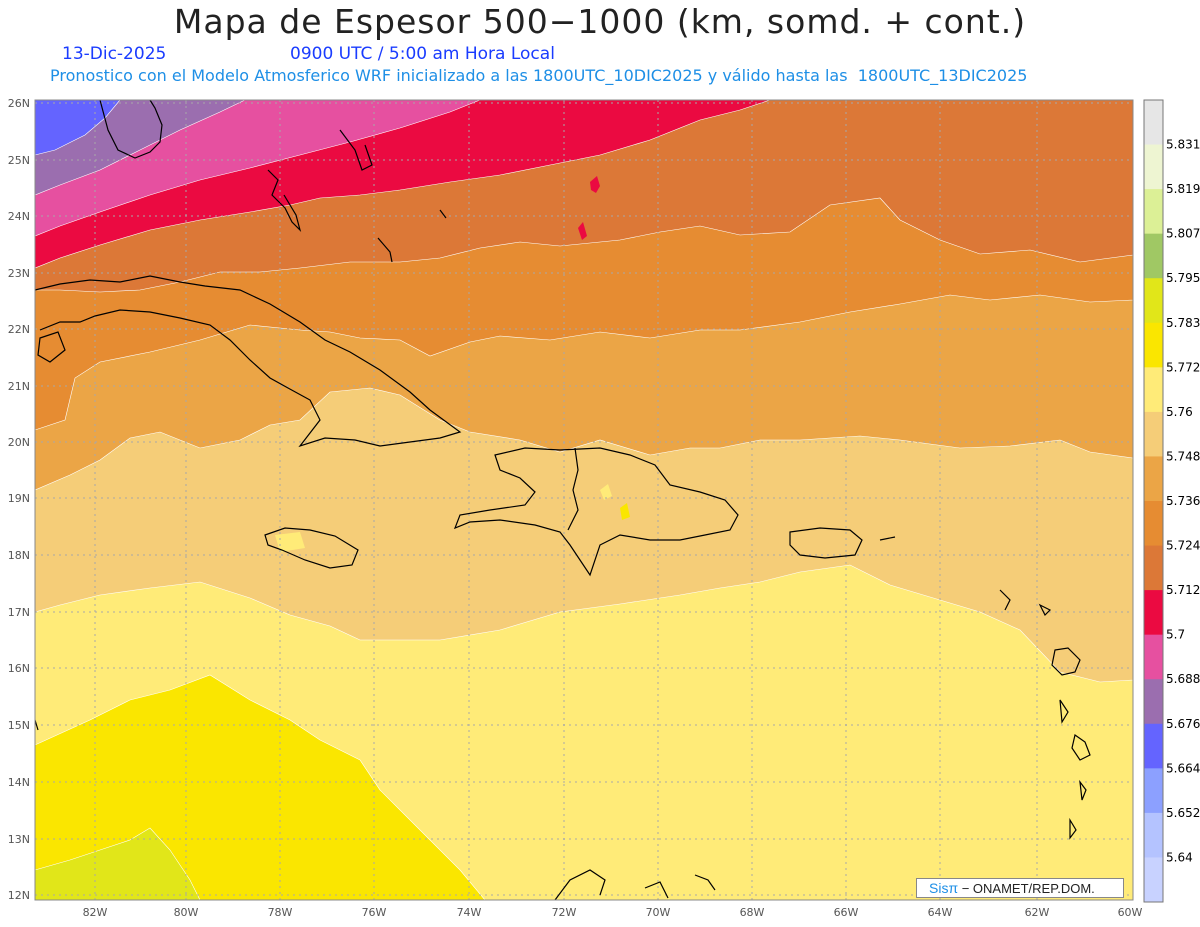  I want to click on colorbar-label: 5.807, so click(1183, 234).